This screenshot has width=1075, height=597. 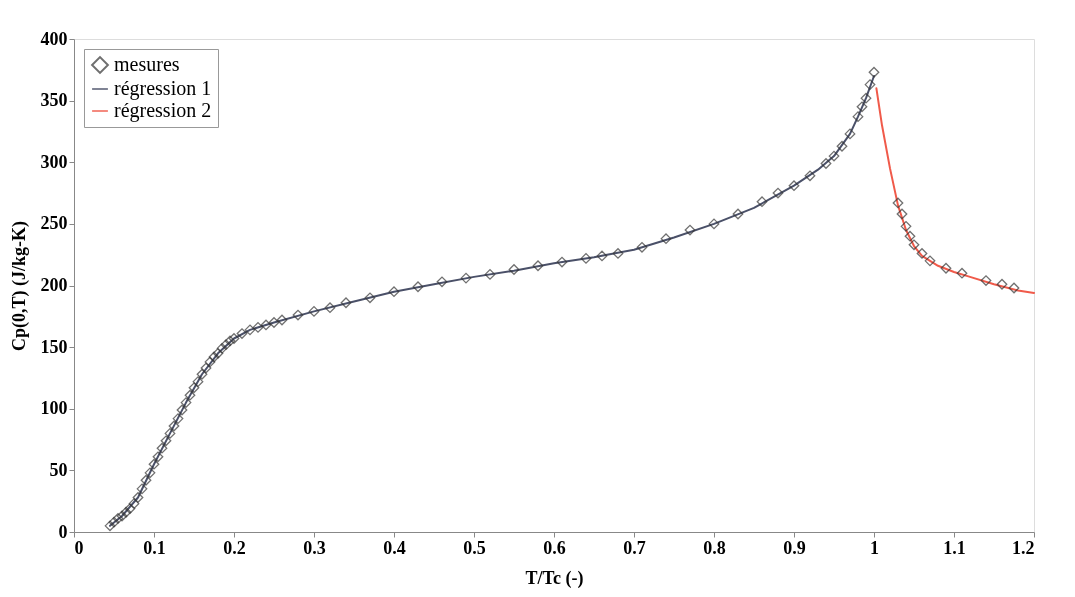 What do you see at coordinates (554, 547) in the screenshot?
I see `x-tick-label: 0.6` at bounding box center [554, 547].